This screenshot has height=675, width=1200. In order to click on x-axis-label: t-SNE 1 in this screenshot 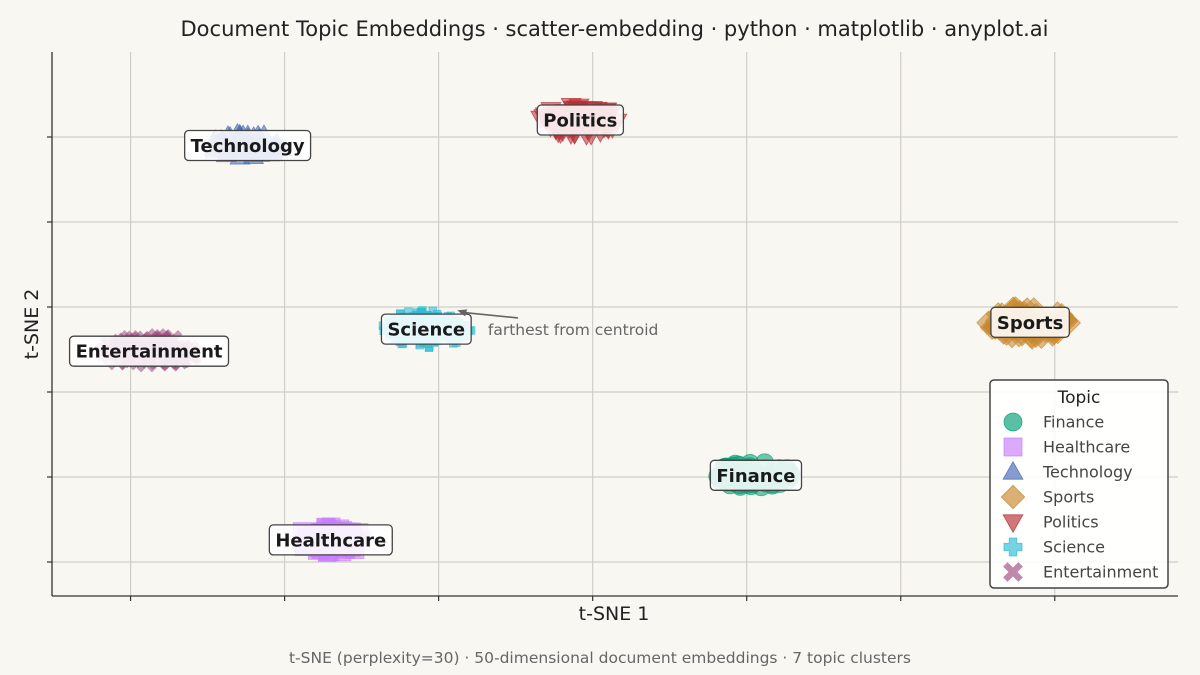, I will do `click(614, 614)`.